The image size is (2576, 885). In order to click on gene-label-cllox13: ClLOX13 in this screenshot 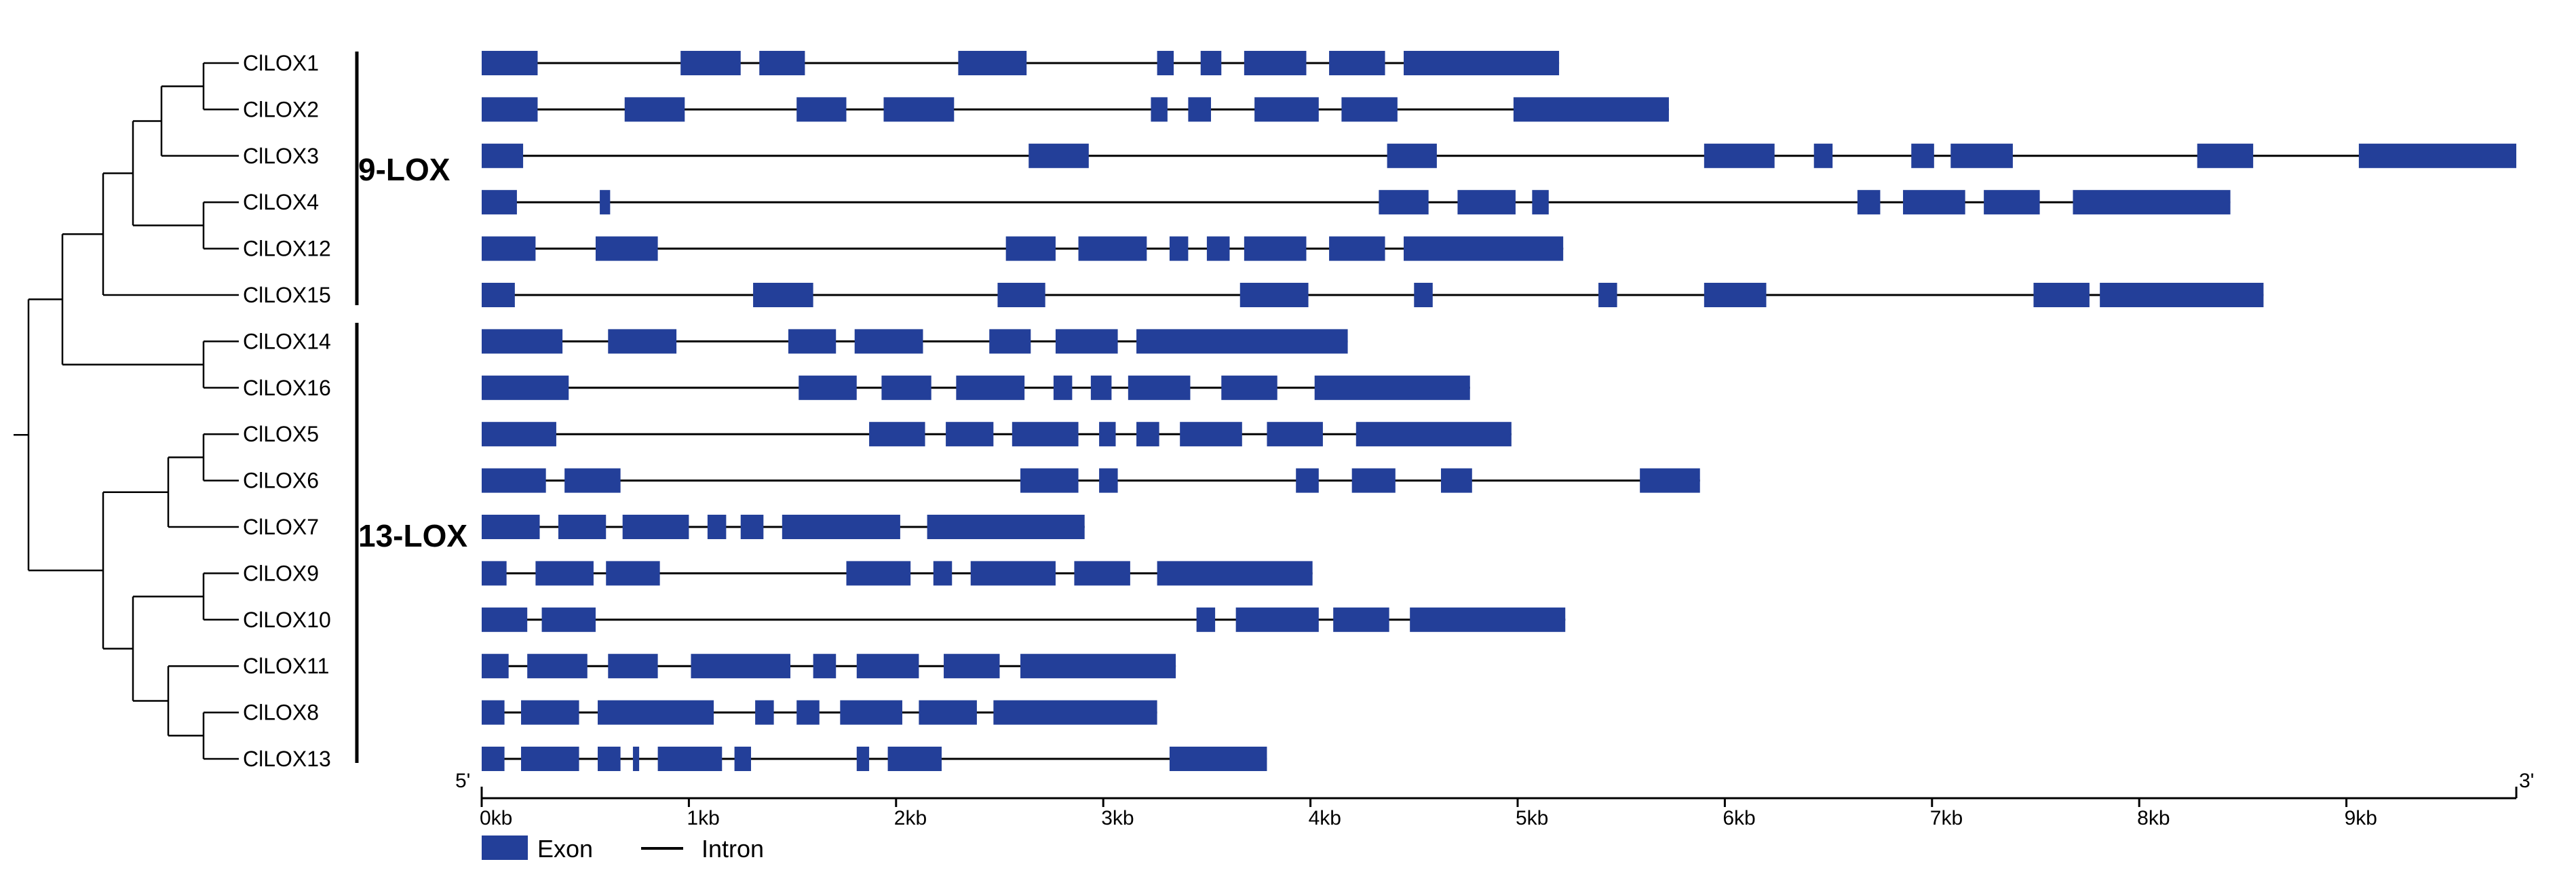, I will do `click(287, 759)`.